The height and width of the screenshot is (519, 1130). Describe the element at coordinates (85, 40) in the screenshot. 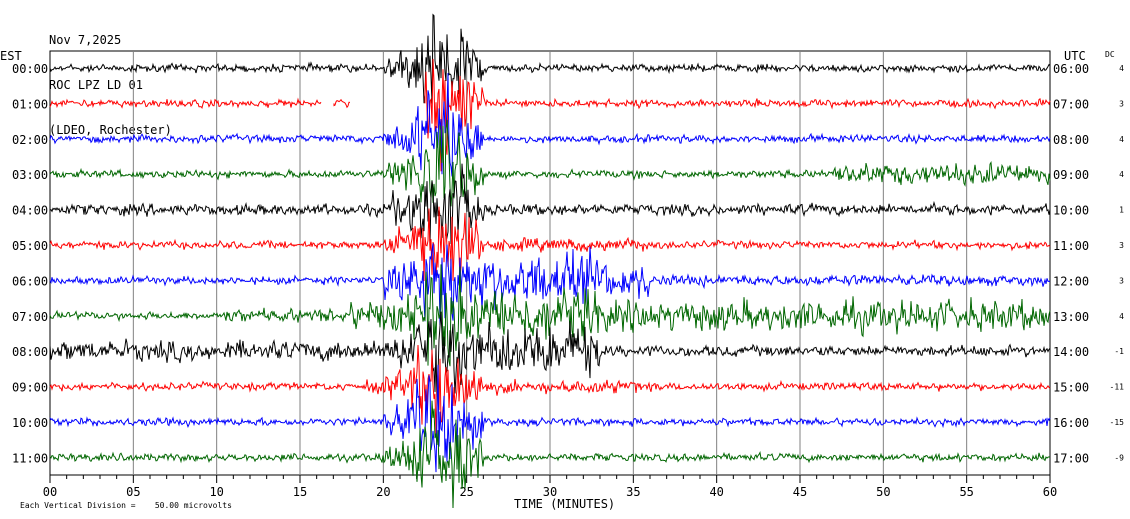

I see `date-label: Nov 7,2025` at that location.